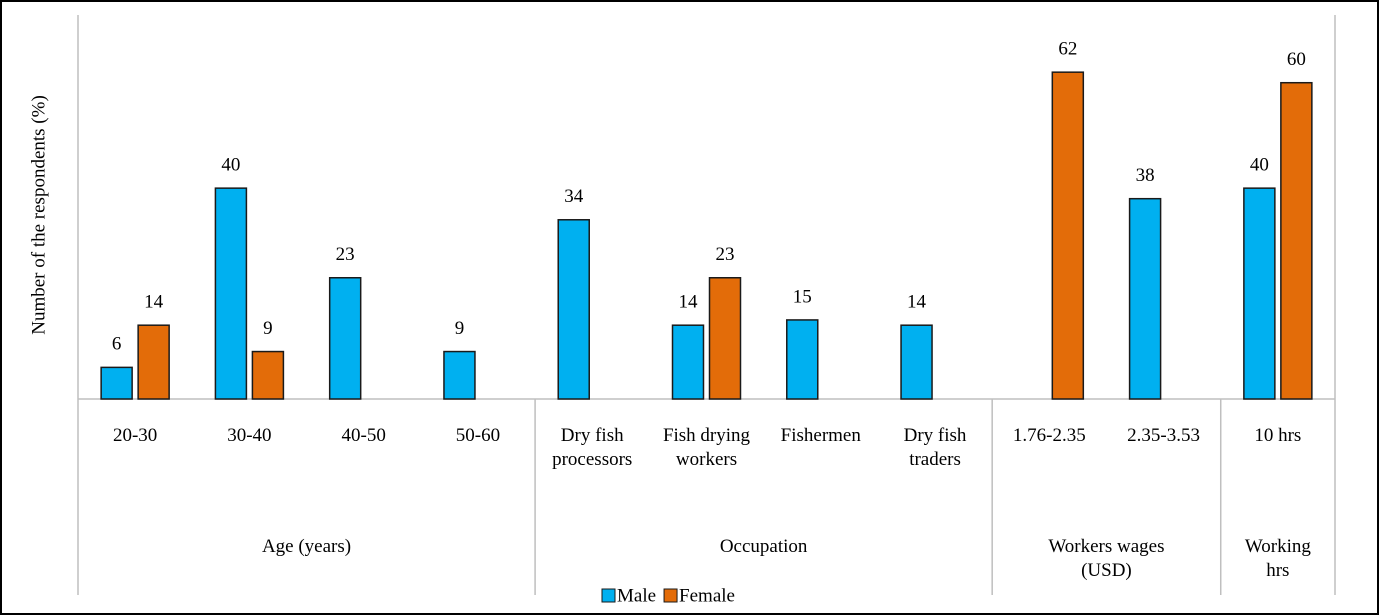 Image resolution: width=1379 pixels, height=615 pixels. Describe the element at coordinates (117, 344) in the screenshot. I see `value-label: 6` at that location.